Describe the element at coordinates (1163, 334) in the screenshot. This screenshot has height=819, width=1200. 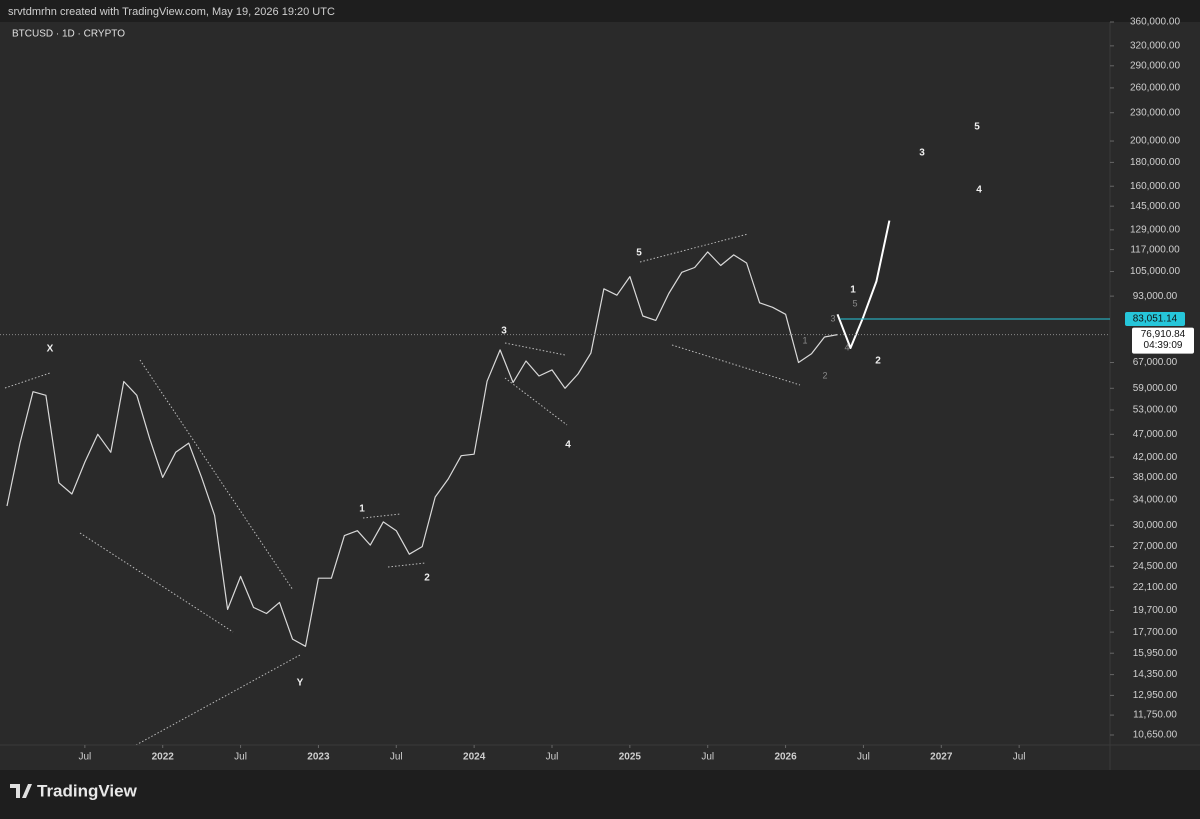
I see `price-label: 76,910.84` at that location.